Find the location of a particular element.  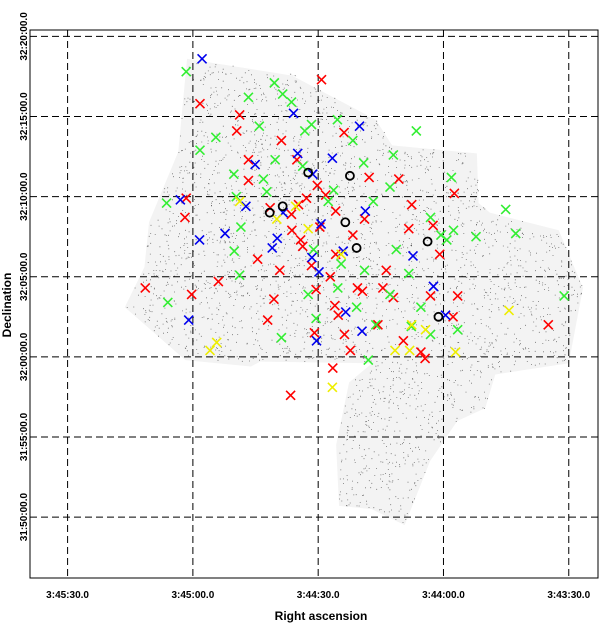

x-tick-label: 3:45:30.0 is located at coordinates (67, 595).